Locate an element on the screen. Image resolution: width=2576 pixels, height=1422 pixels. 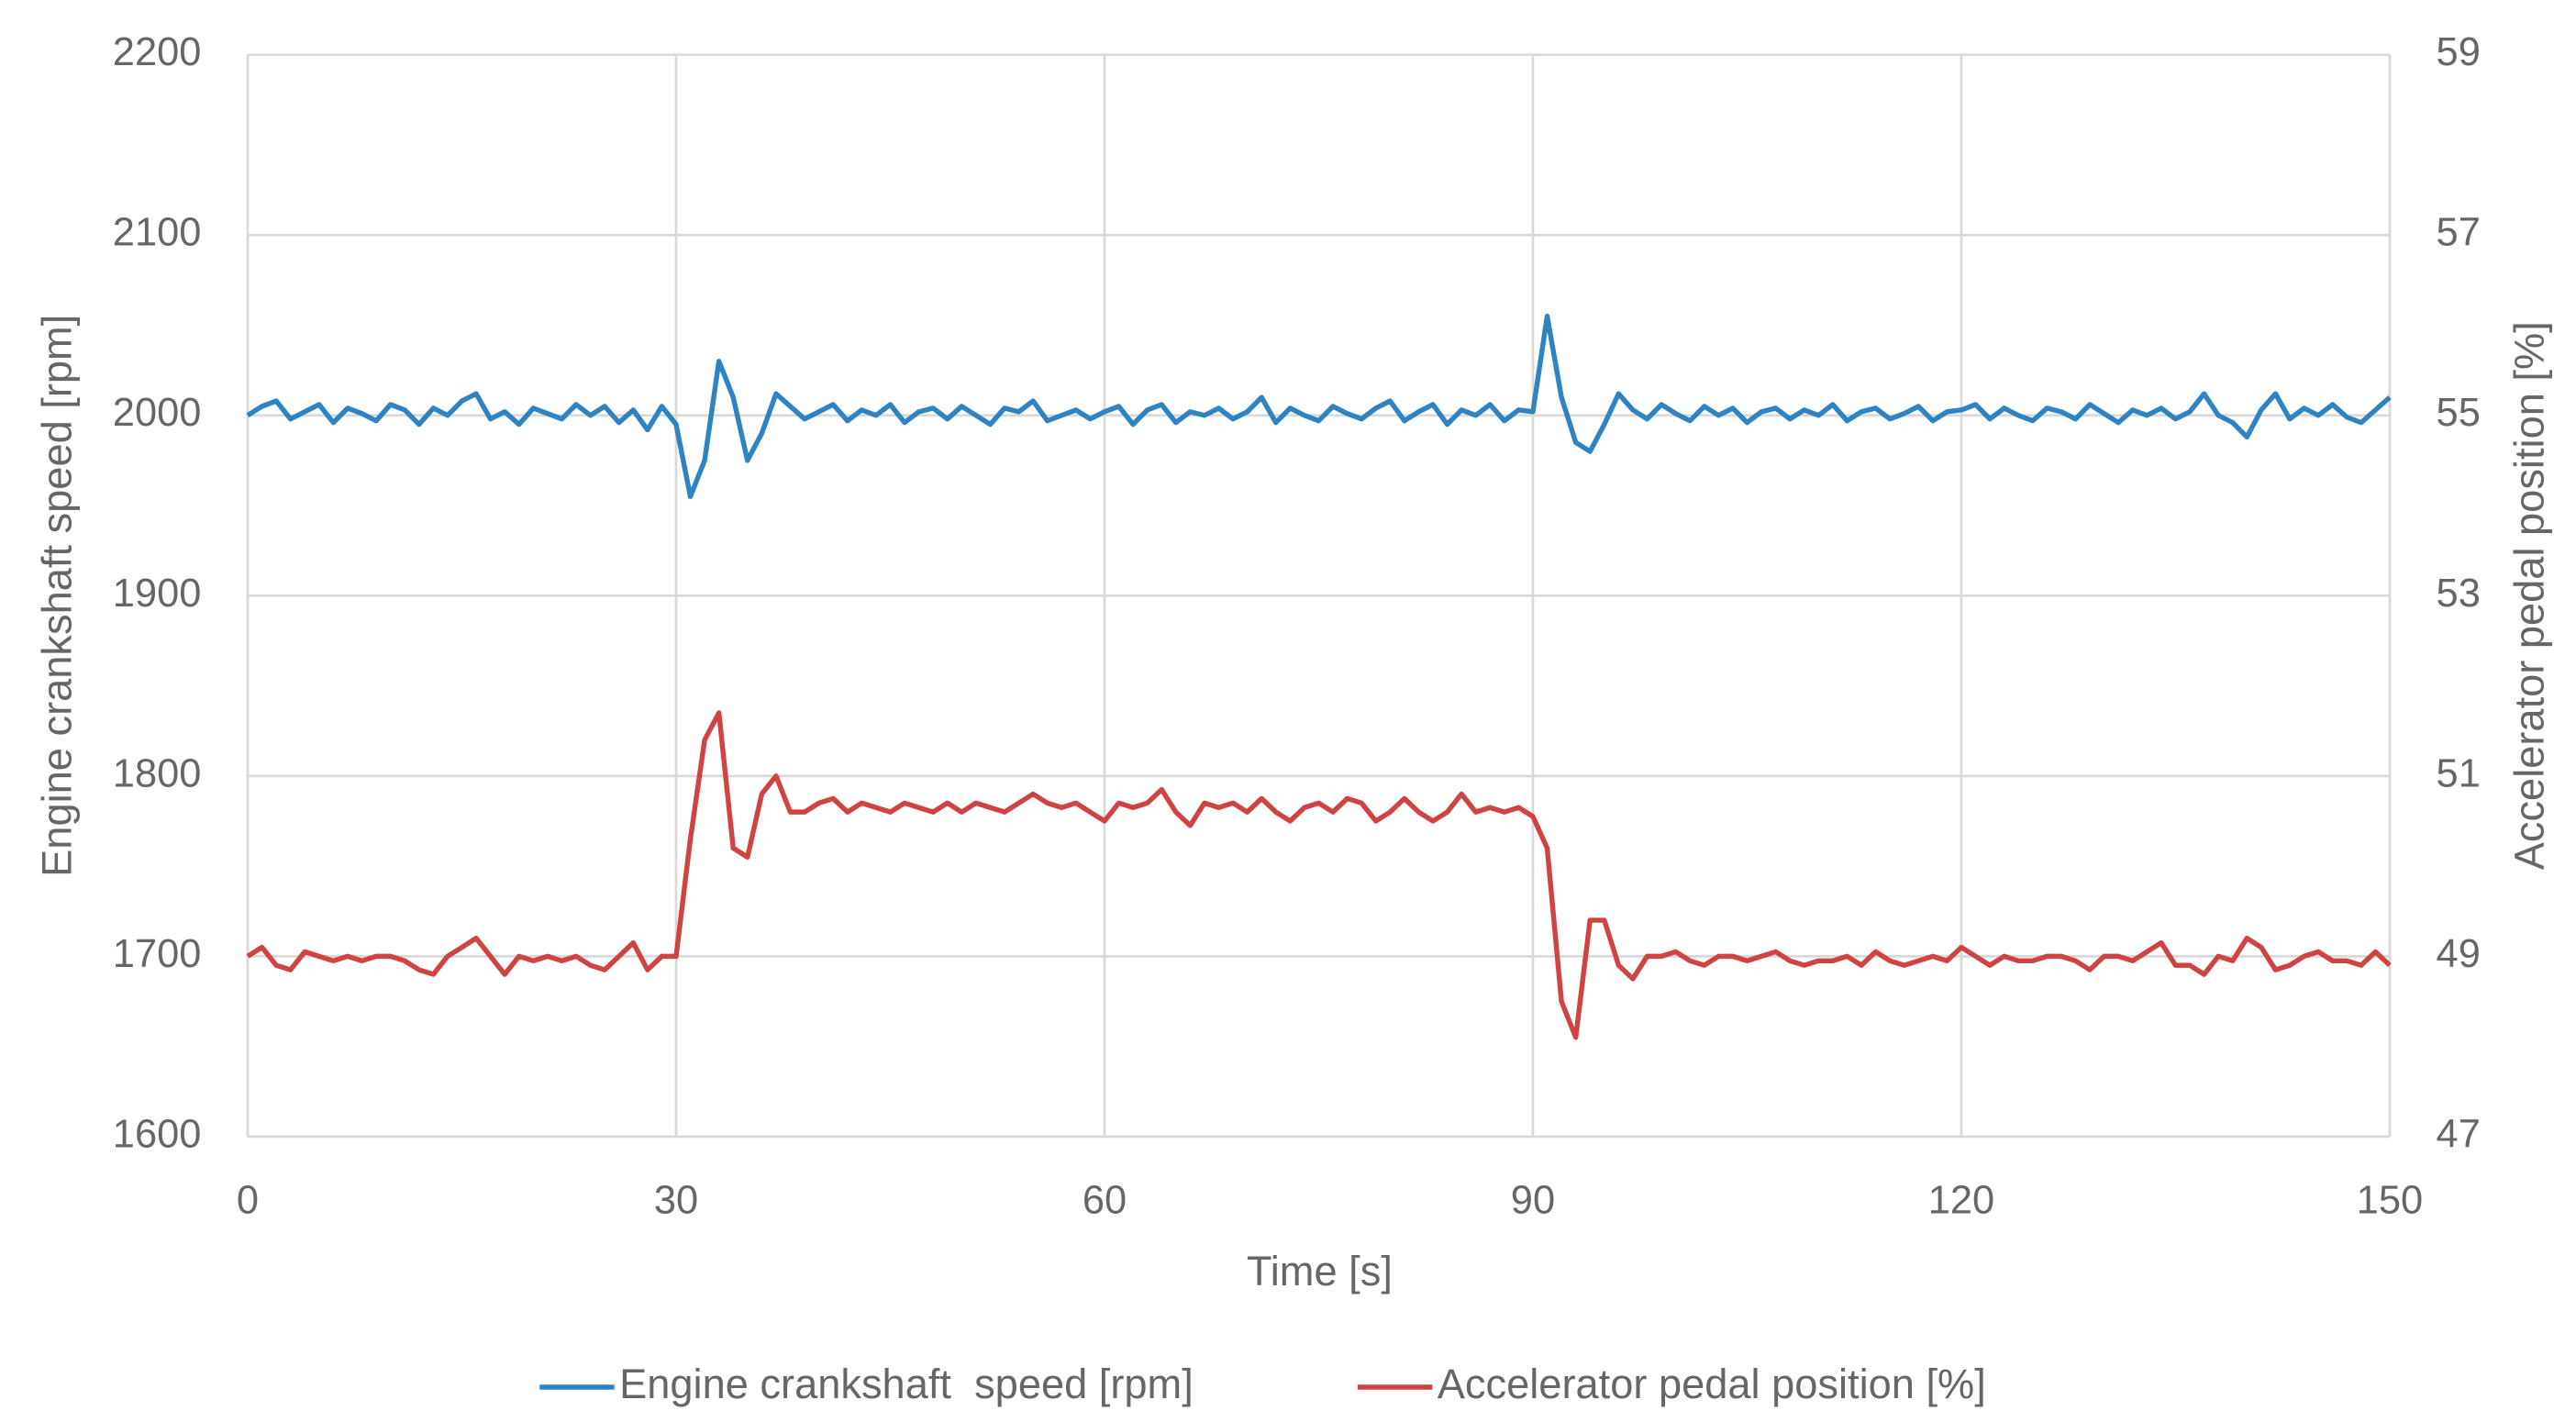
y2-tick-label: 49 is located at coordinates (2459, 954).